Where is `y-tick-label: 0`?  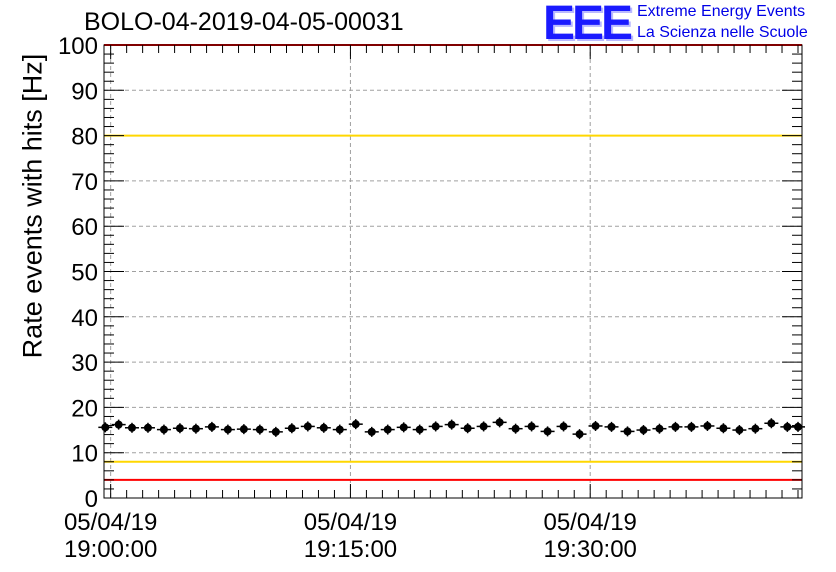
y-tick-label: 0 is located at coordinates (91, 499).